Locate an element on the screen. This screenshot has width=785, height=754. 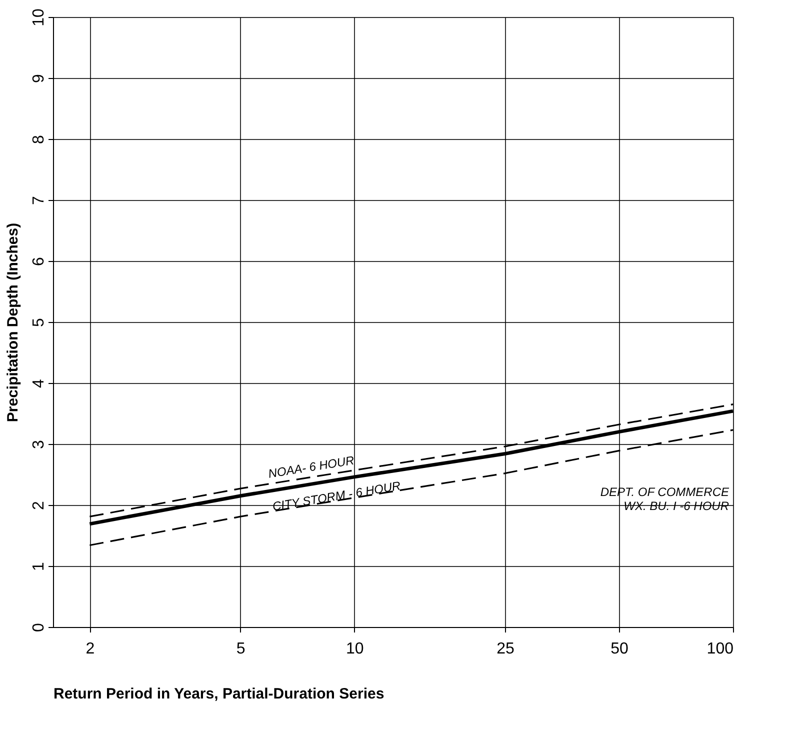
x-tick-label: 2 is located at coordinates (90, 649).